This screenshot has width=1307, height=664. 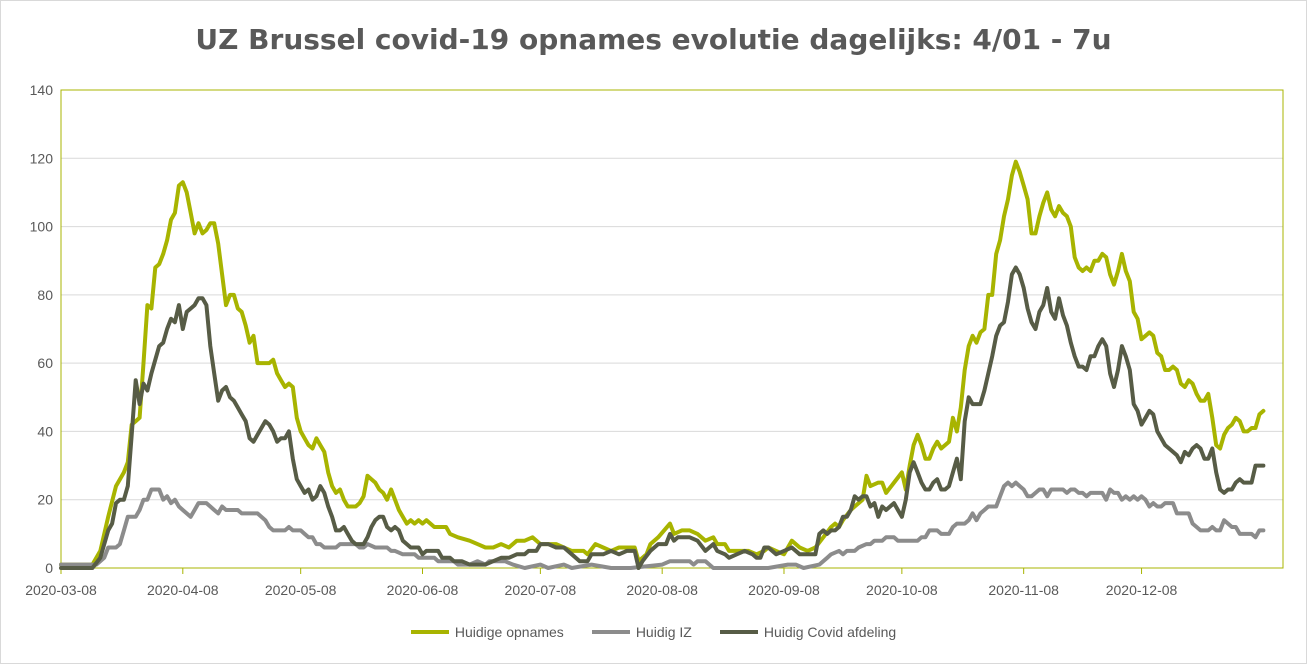 I want to click on legend-item-2: Huidig IZ, so click(x=641, y=632).